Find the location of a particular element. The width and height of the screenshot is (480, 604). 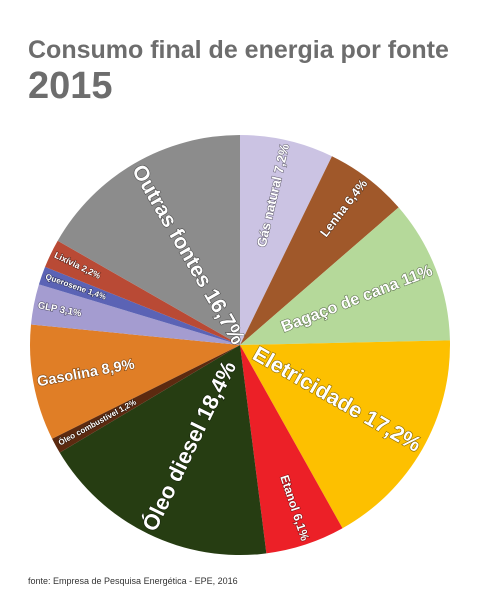

chart-subtitle: 2015 is located at coordinates (70, 86).